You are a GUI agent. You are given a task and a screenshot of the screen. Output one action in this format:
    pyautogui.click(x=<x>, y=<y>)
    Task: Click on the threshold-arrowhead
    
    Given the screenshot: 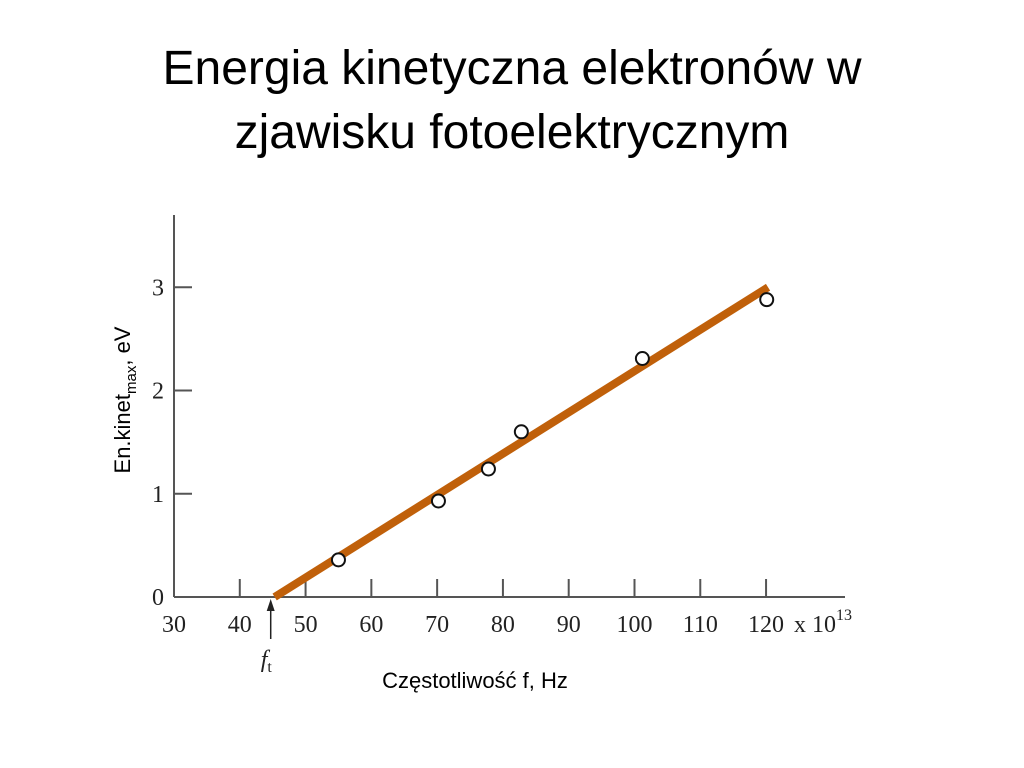 What is the action you would take?
    pyautogui.click(x=270, y=605)
    